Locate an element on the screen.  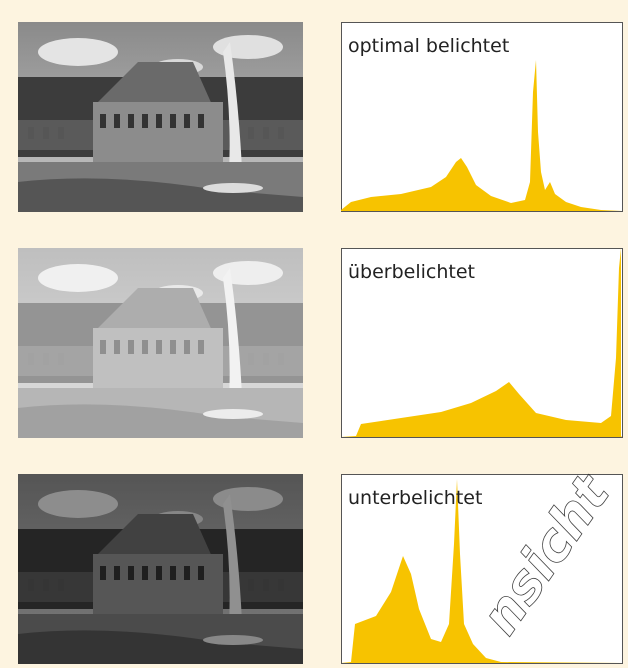
histogram-label: überbelichtet is located at coordinates (411, 272).